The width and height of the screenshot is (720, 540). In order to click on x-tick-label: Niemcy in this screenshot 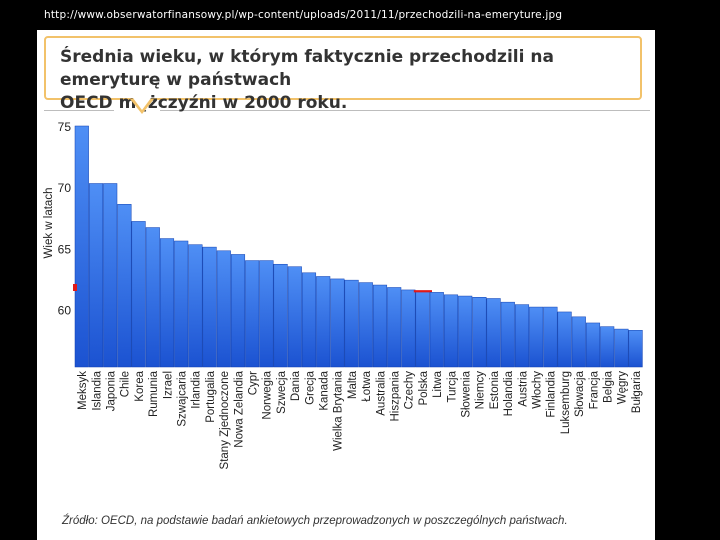, I will do `click(481, 390)`.